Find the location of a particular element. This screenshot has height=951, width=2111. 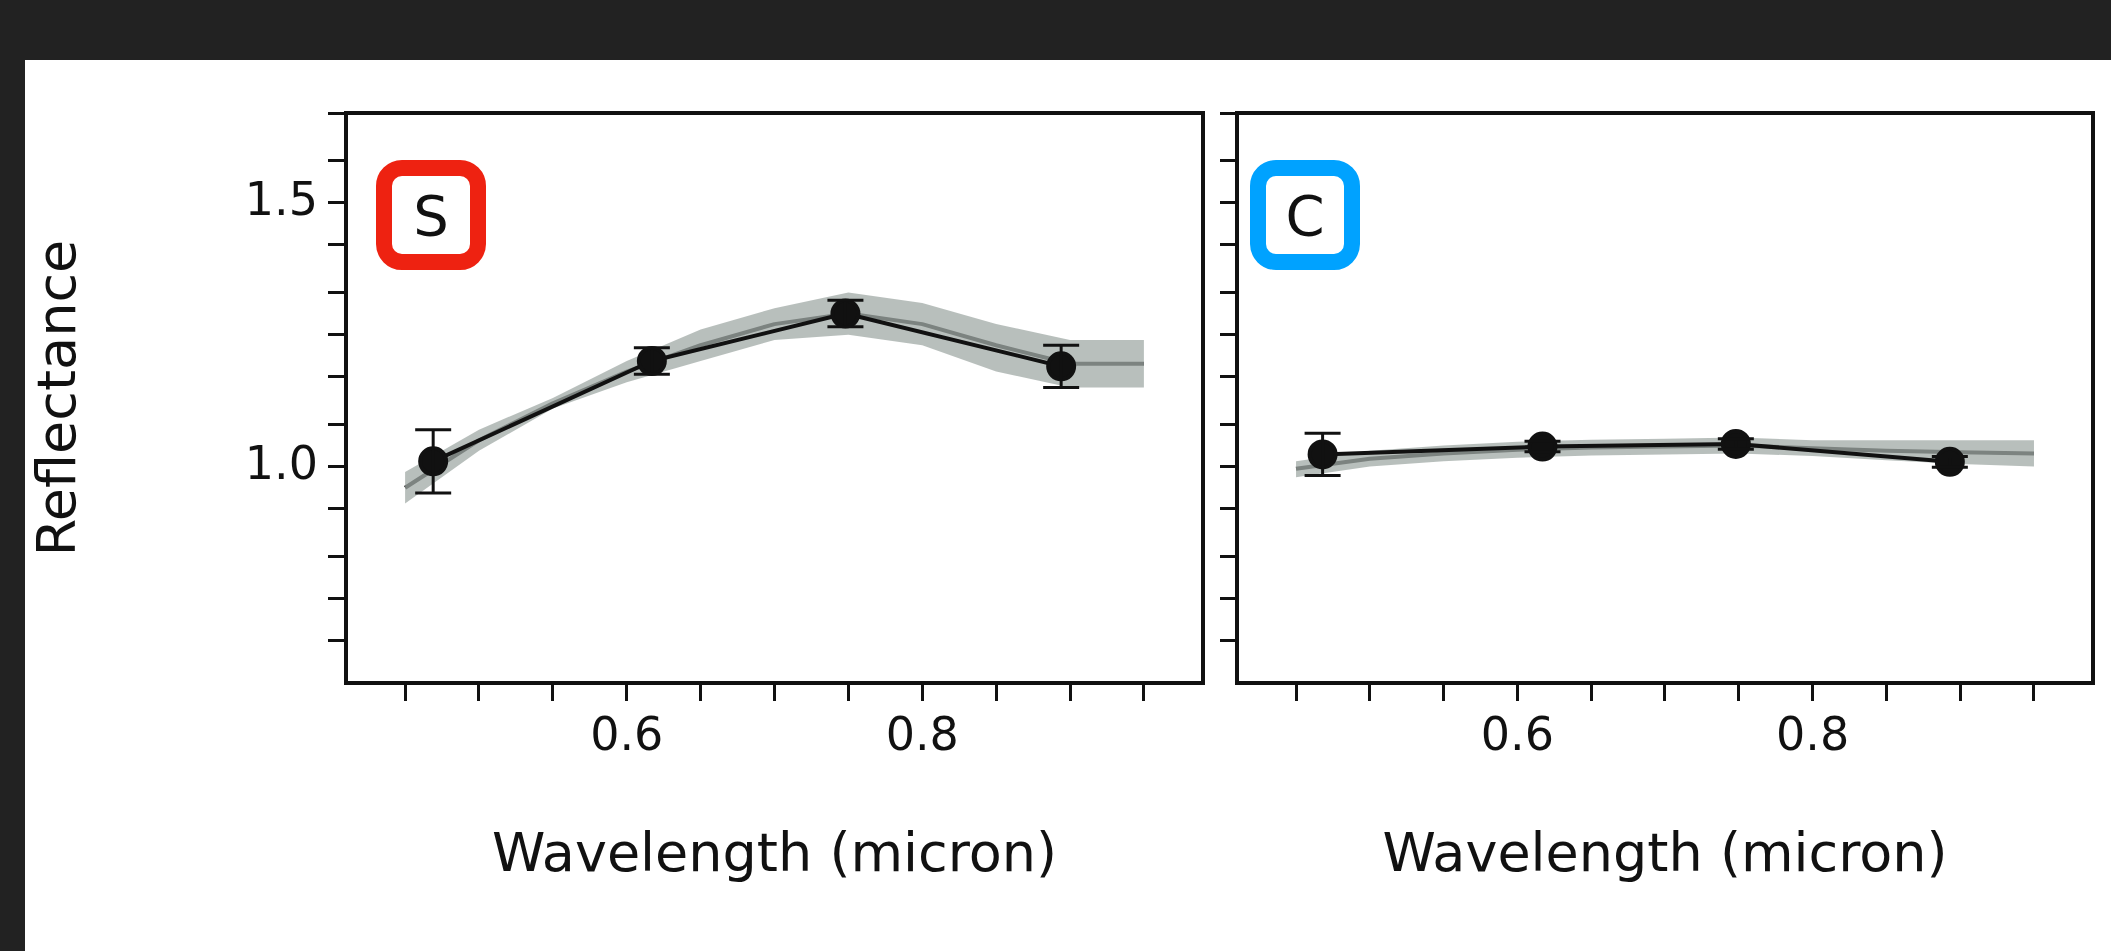

rounded-frame: C is located at coordinates (1305, 215).